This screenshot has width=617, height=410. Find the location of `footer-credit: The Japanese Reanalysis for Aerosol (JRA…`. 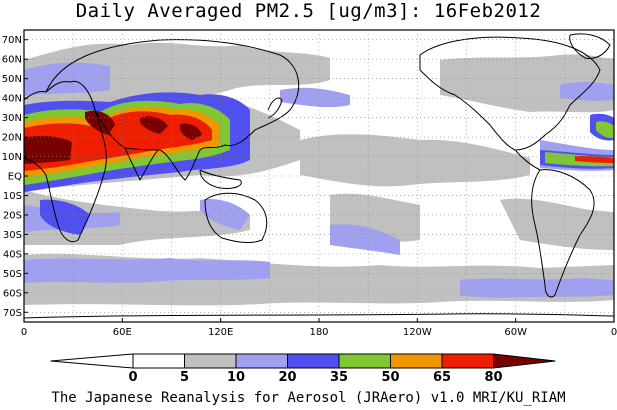

footer-credit: The Japanese Reanalysis for Aerosol (JRA… is located at coordinates (308, 398).